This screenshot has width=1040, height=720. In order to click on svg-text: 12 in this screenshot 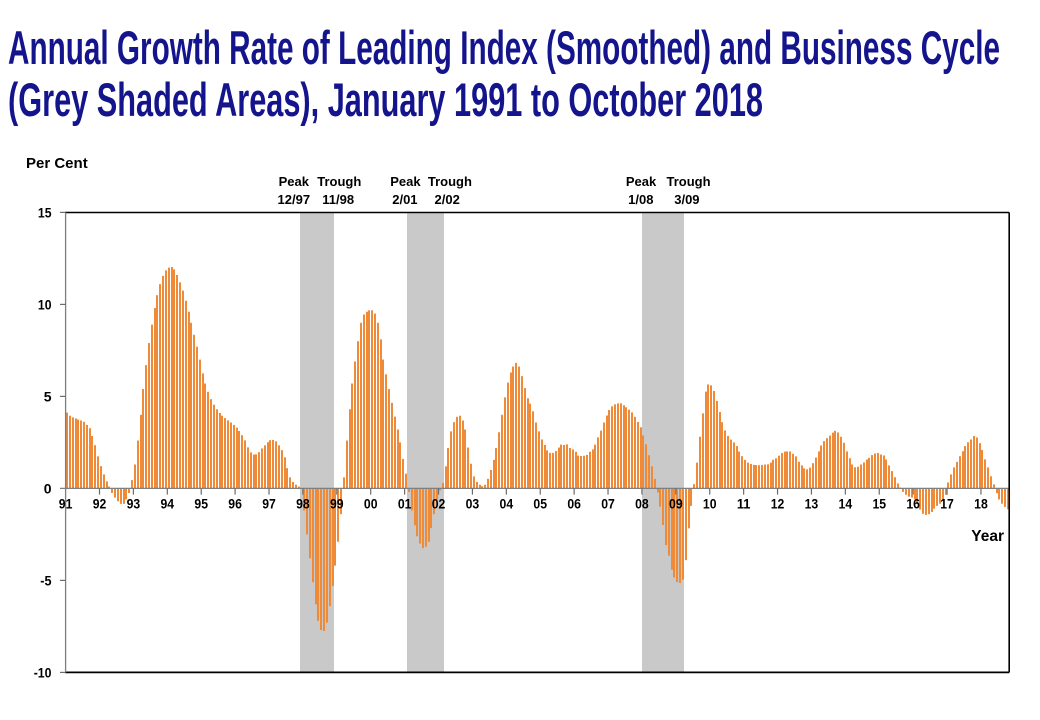, I will do `click(778, 504)`.